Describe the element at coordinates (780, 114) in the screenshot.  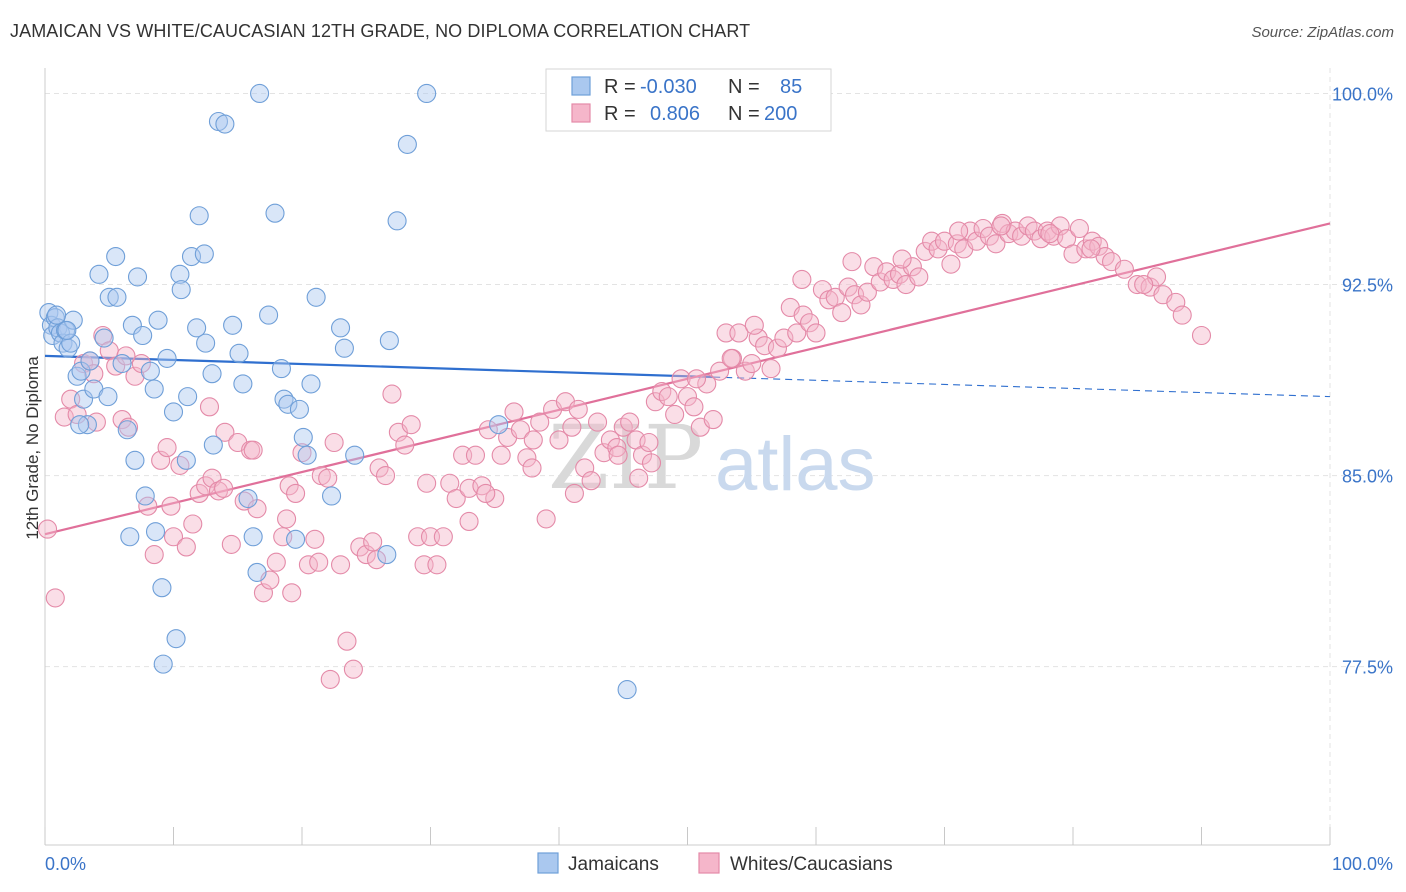
I see `legend-n-value-2: 200` at that location.